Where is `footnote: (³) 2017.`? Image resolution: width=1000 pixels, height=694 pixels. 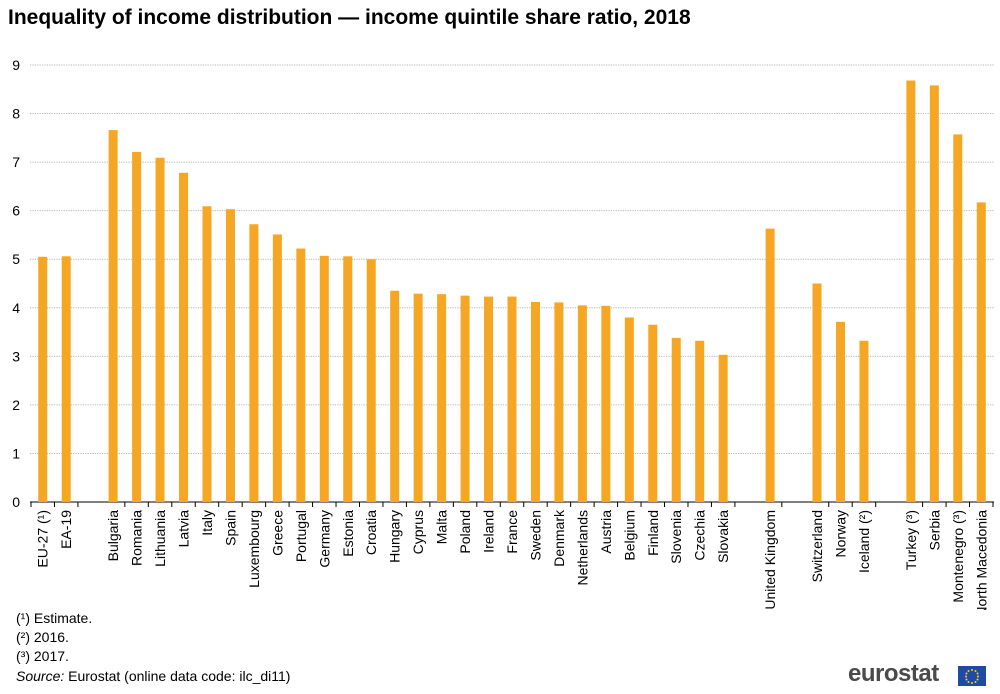 footnote: (³) 2017. is located at coordinates (42, 656).